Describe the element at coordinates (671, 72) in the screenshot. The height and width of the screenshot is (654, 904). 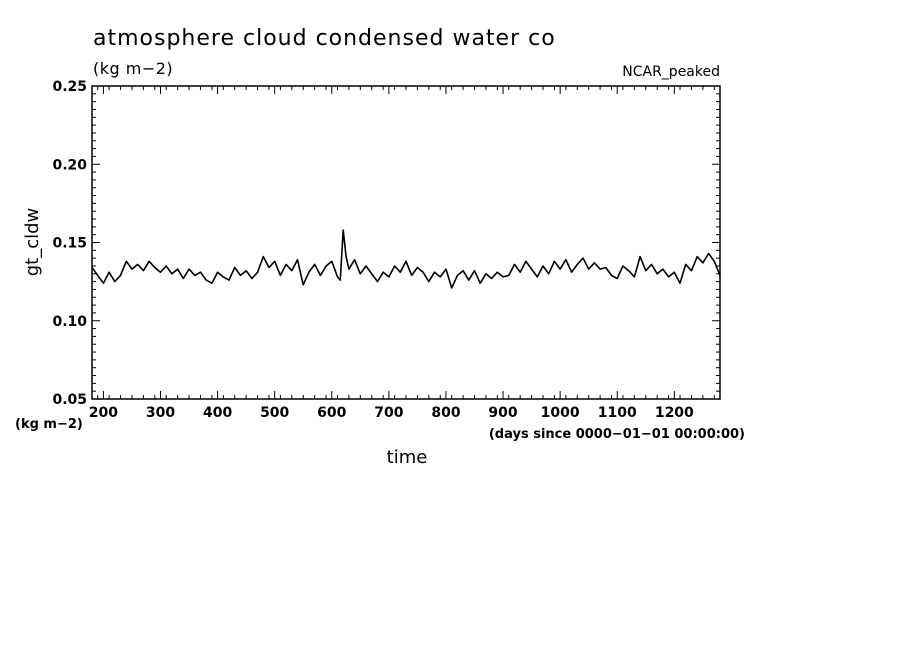
I see `dataset-label: NCAR_peaked` at that location.